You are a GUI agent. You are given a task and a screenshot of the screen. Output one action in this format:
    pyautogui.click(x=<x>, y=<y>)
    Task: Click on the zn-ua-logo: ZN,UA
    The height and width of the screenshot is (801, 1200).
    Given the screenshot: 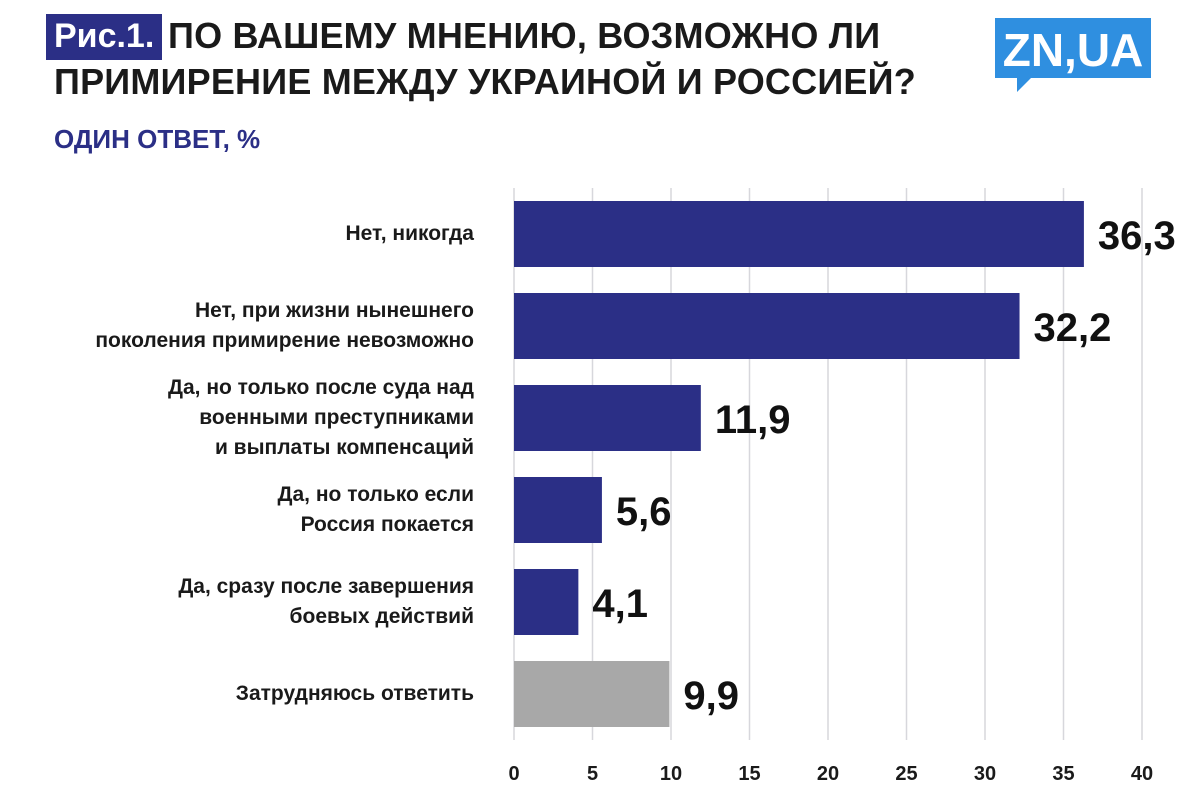 What is the action you would take?
    pyautogui.click(x=1074, y=58)
    